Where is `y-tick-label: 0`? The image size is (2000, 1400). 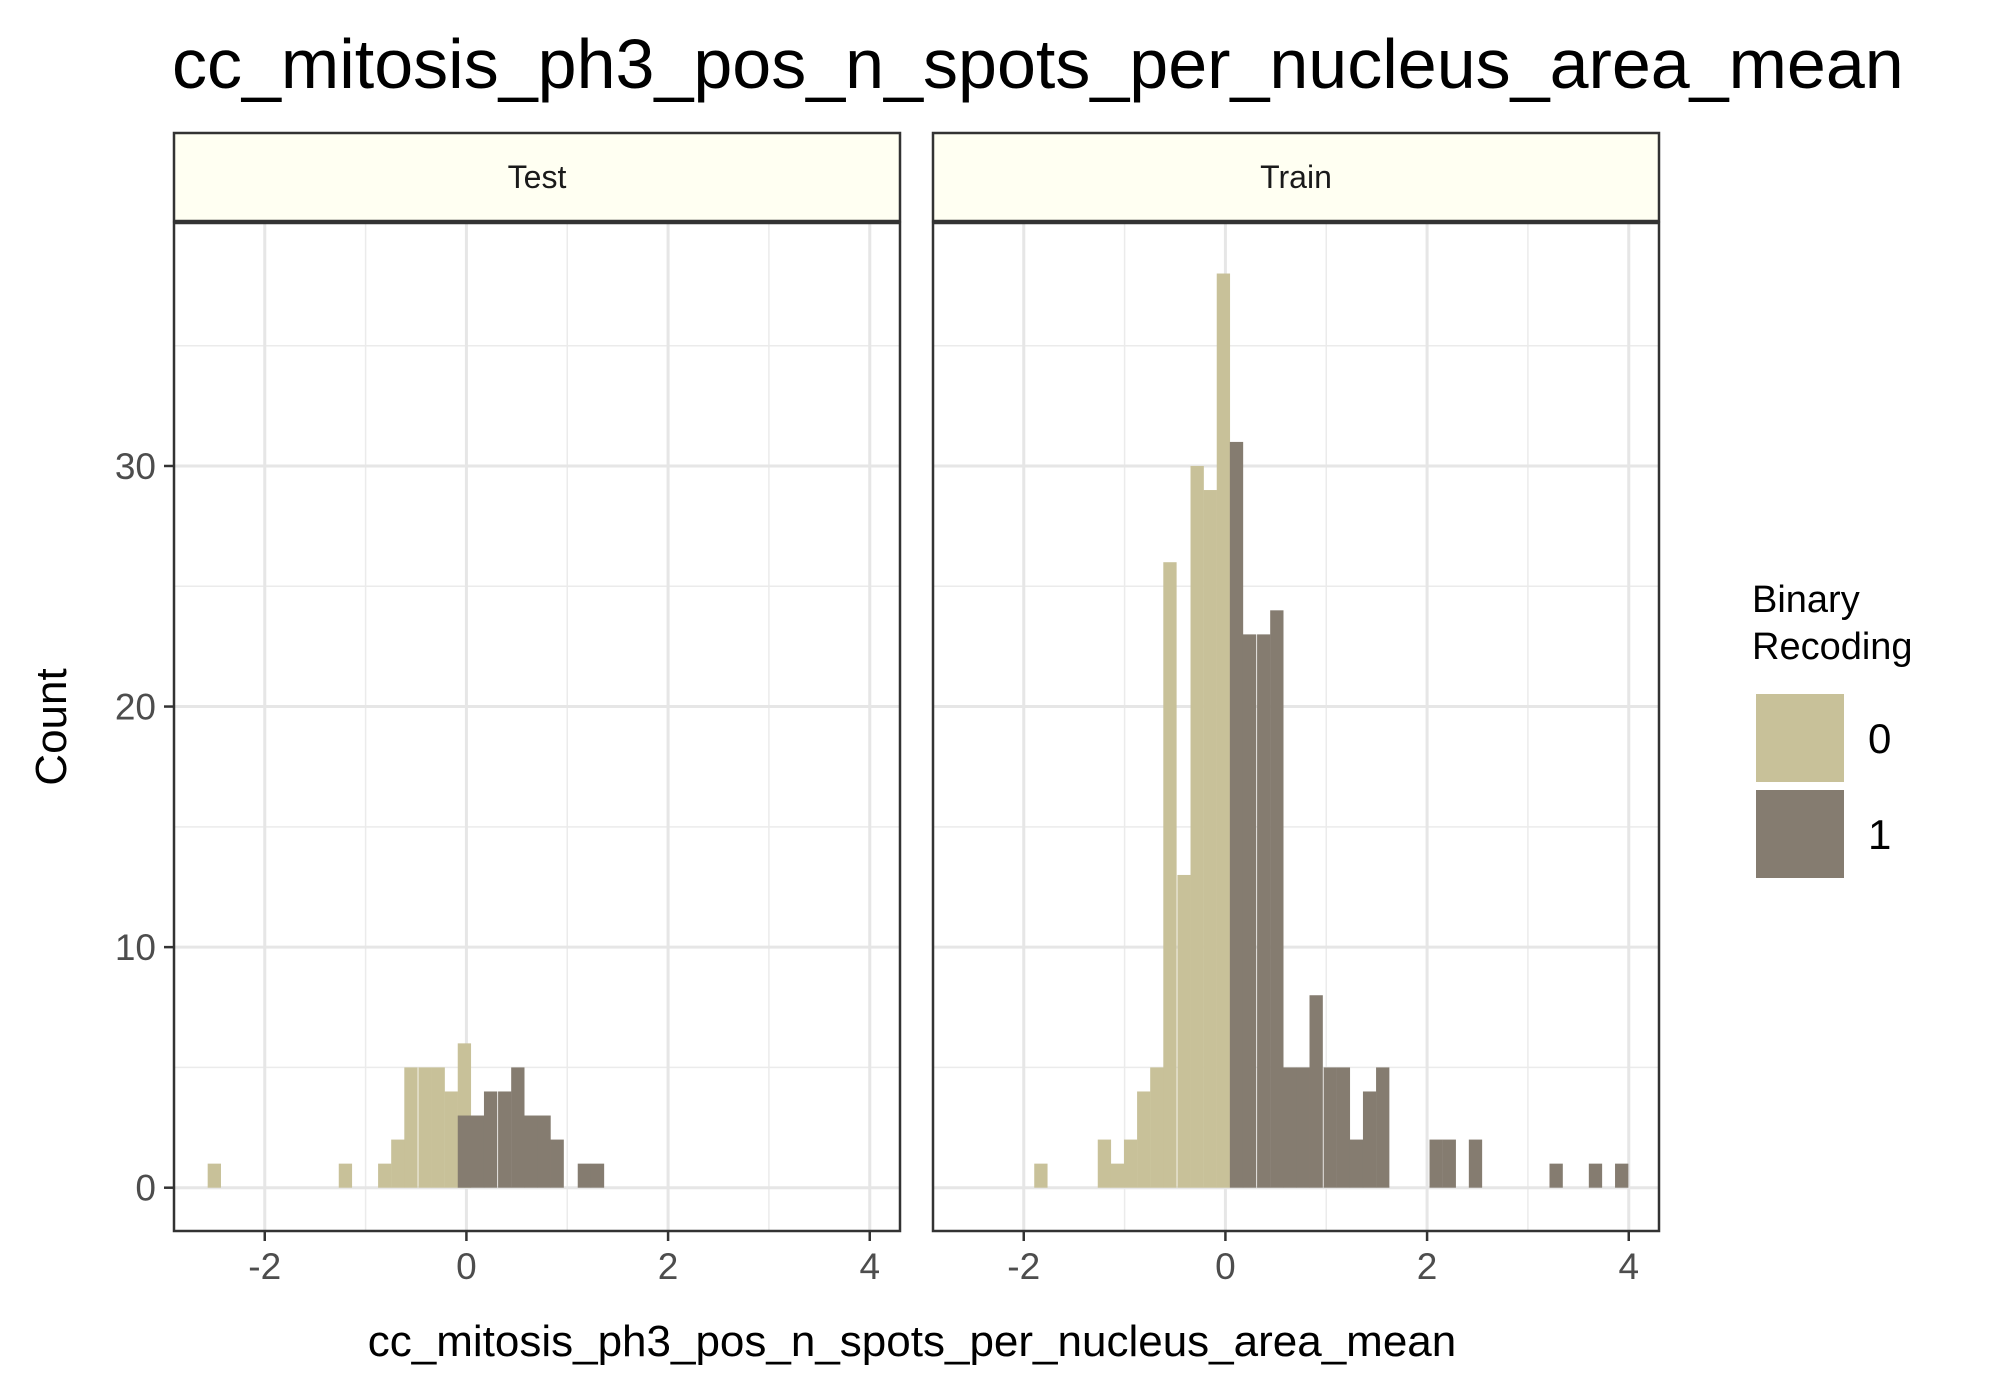
y-tick-label: 0 is located at coordinates (145, 1188).